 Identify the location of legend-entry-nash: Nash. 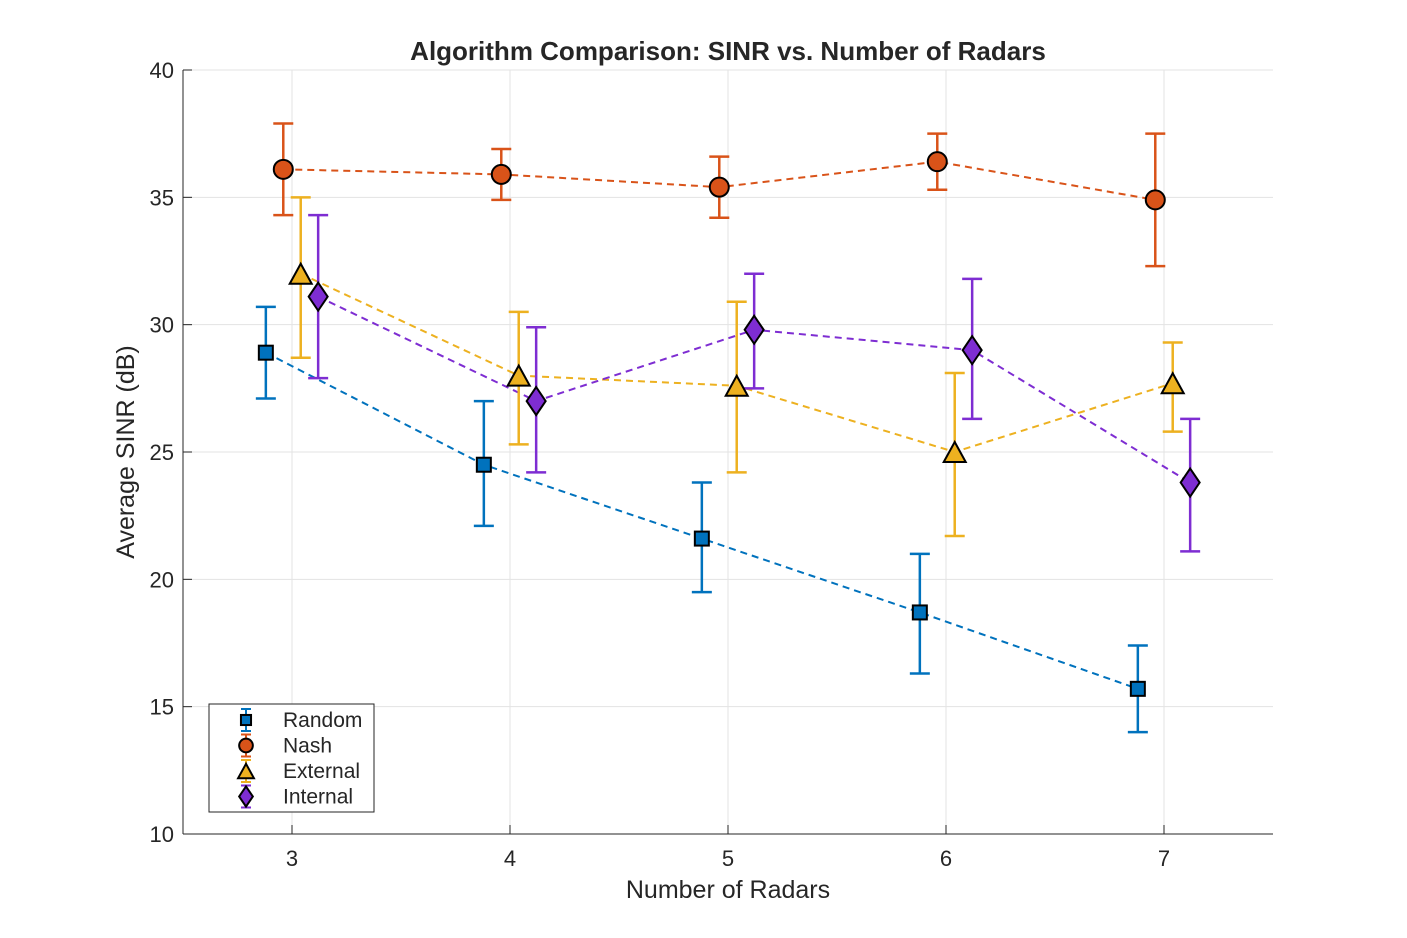
(285, 745).